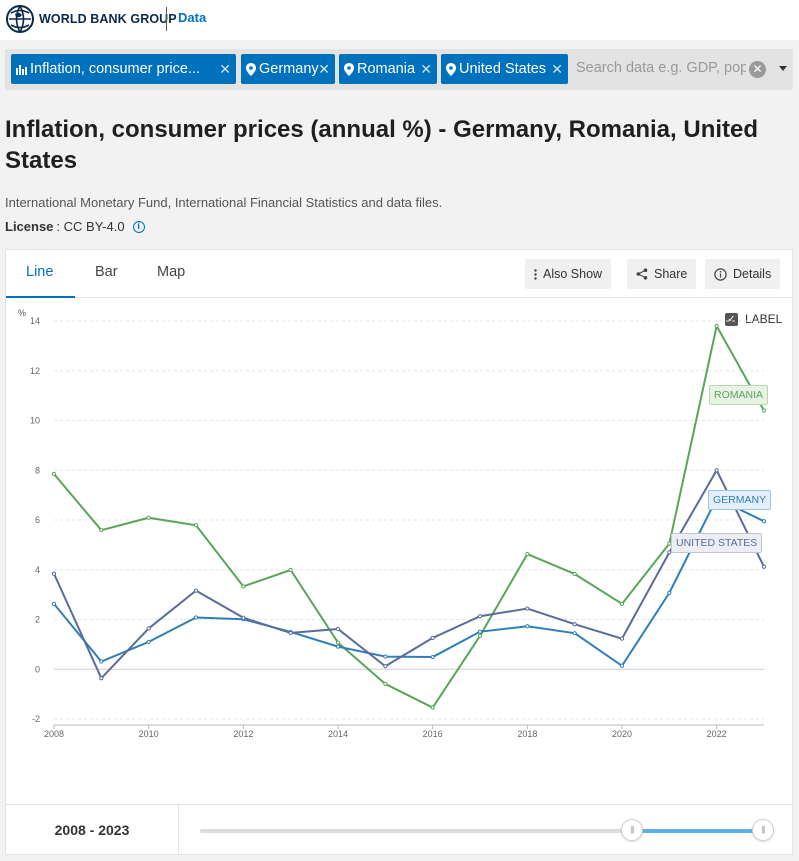  Describe the element at coordinates (757, 69) in the screenshot. I see `clear-search-icon: ✕` at that location.